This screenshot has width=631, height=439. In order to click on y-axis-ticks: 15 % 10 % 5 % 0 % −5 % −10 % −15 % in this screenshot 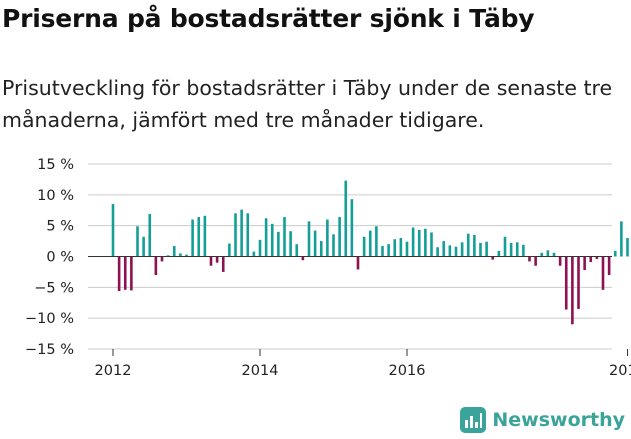, I will do `click(49, 257)`.